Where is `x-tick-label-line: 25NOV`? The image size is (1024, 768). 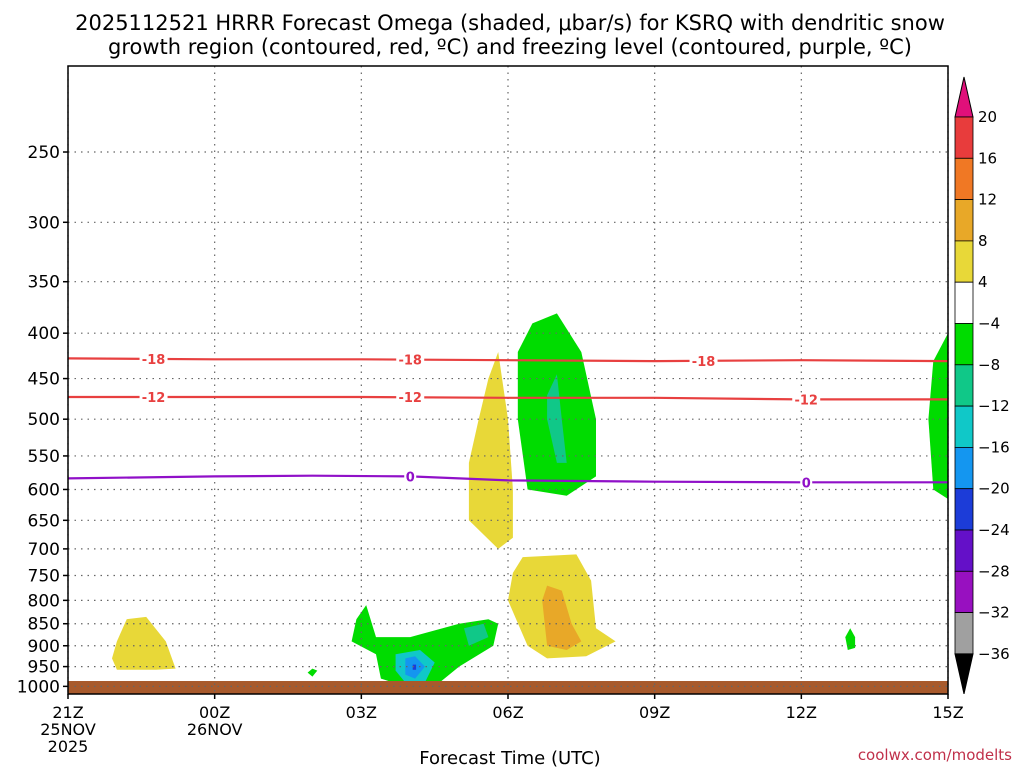
x-tick-label-line: 25NOV is located at coordinates (68, 729).